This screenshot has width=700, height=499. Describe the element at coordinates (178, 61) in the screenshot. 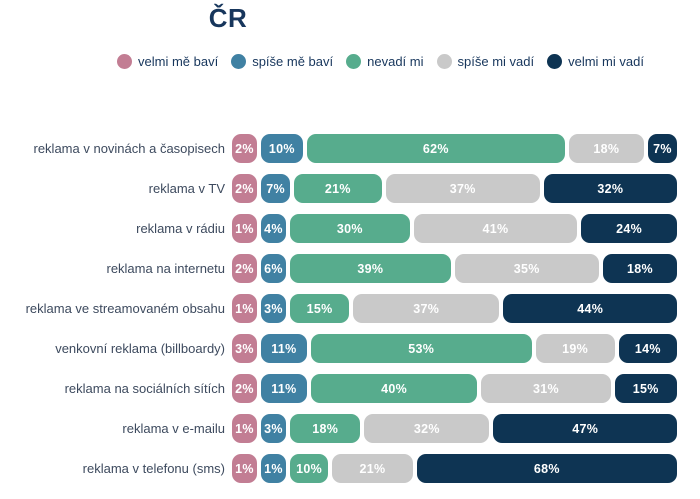

I see `legend-label: velmi mě baví` at that location.